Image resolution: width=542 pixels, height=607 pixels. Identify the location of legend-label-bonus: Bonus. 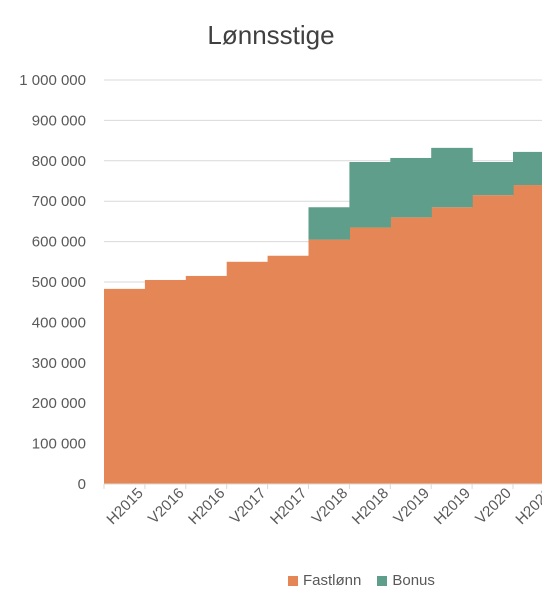
(413, 580).